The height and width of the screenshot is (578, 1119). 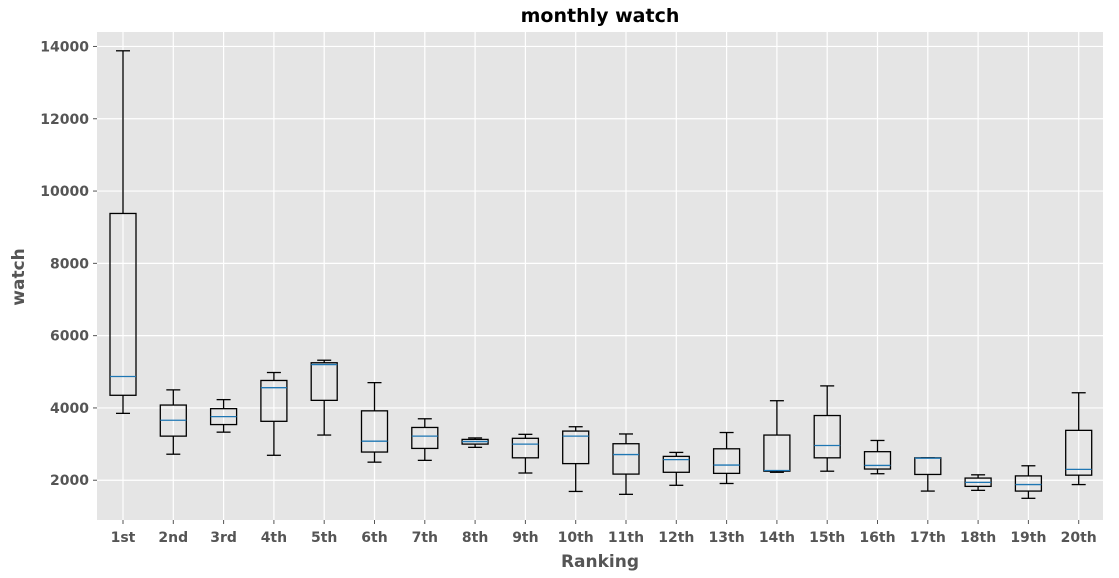 I want to click on x-tick-label: 8th, so click(x=475, y=538).